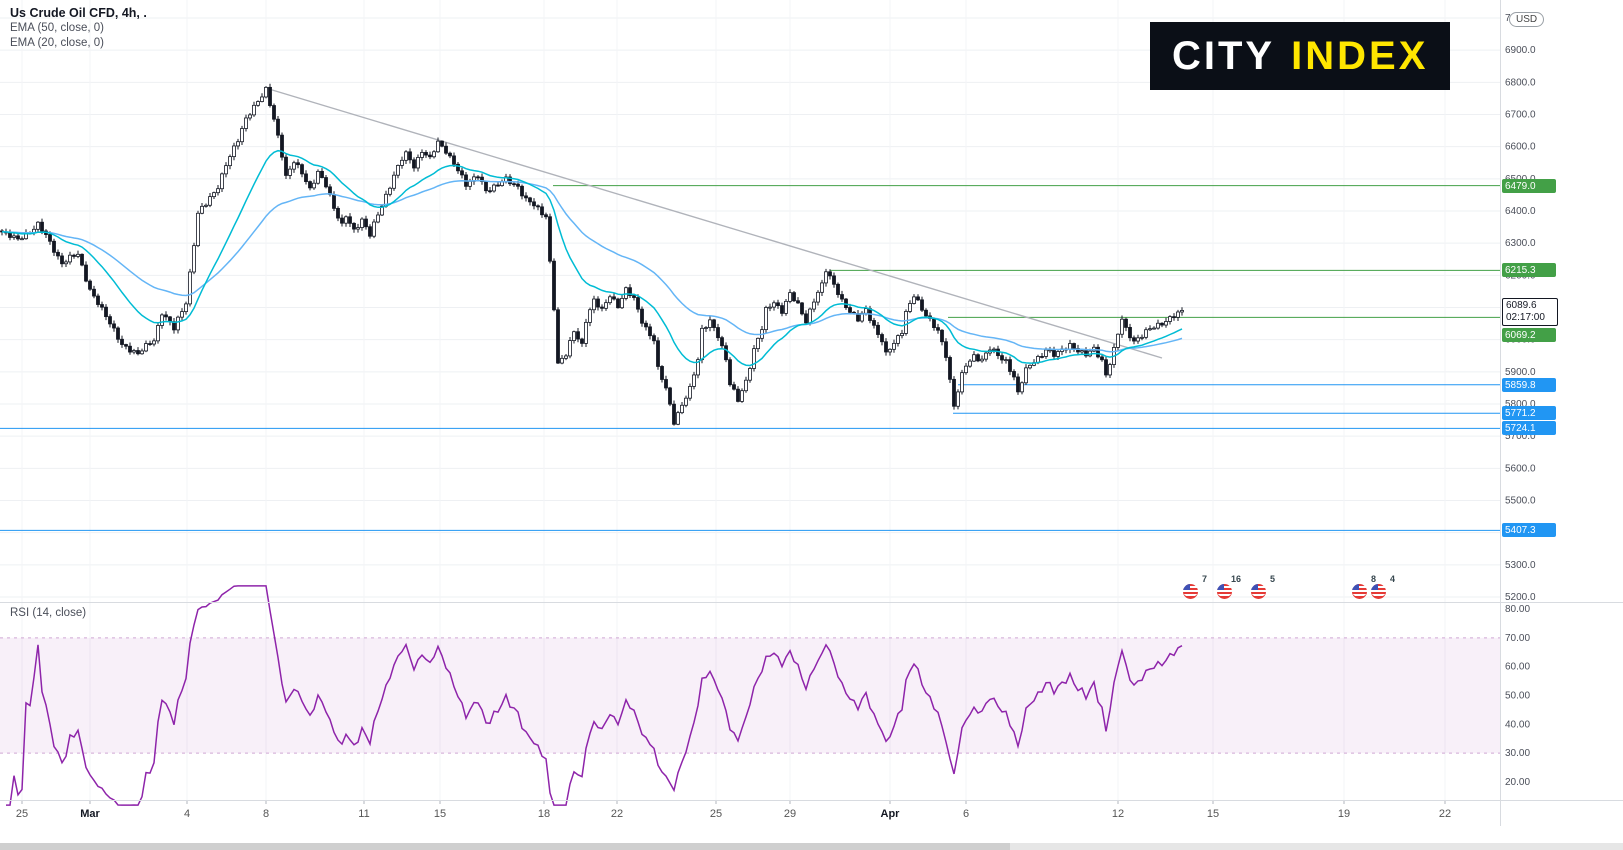 This screenshot has width=1623, height=850. What do you see at coordinates (1529, 185) in the screenshot?
I see `price-level-tag-6479.0: 6479.0` at bounding box center [1529, 185].